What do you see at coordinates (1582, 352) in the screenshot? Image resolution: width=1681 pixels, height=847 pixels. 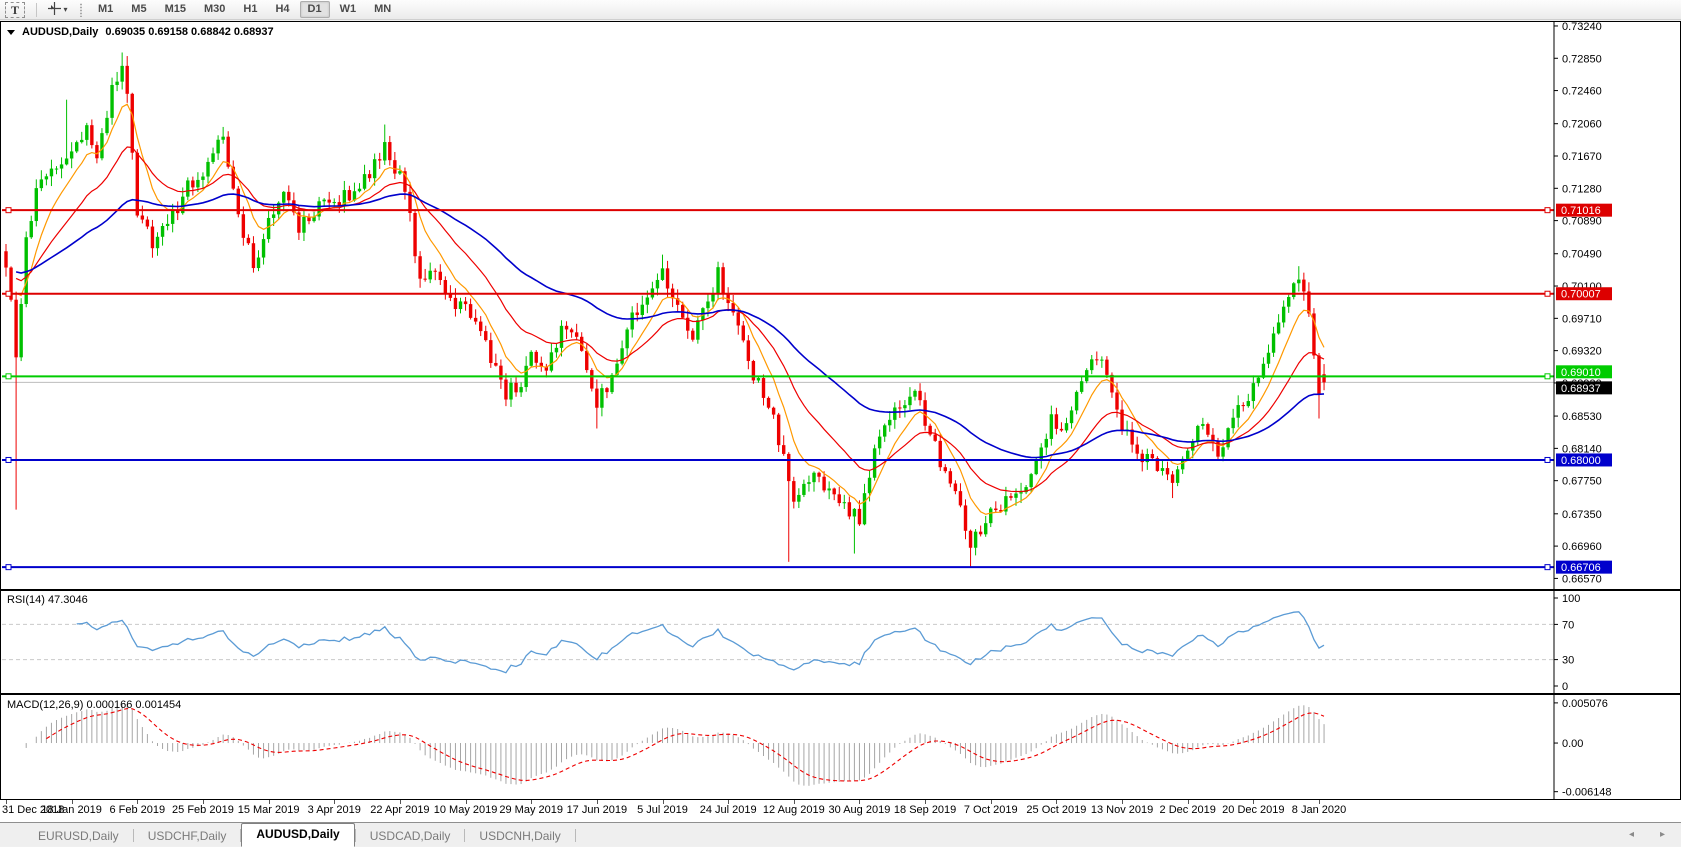 I see `svg-text: 0.69320` at bounding box center [1582, 352].